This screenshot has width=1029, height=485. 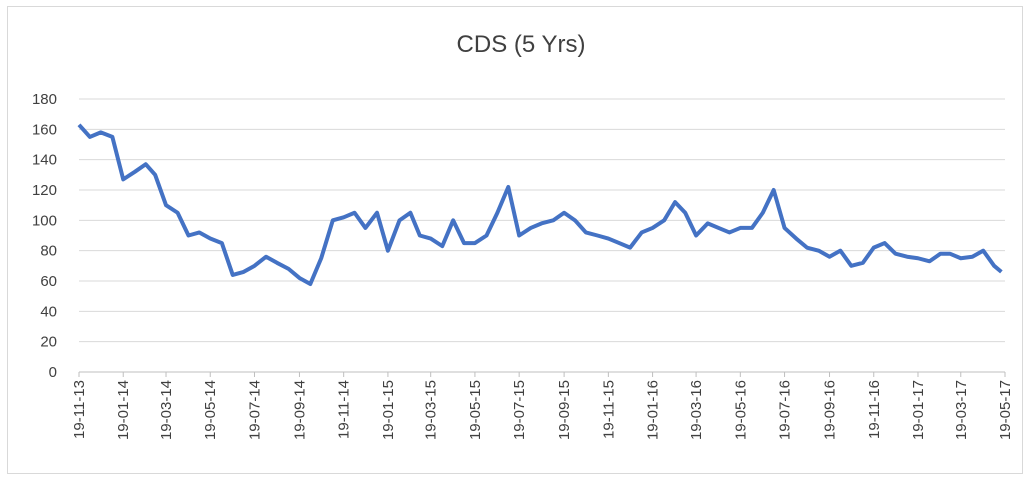 I want to click on y-tick-label: 100, so click(x=44, y=220).